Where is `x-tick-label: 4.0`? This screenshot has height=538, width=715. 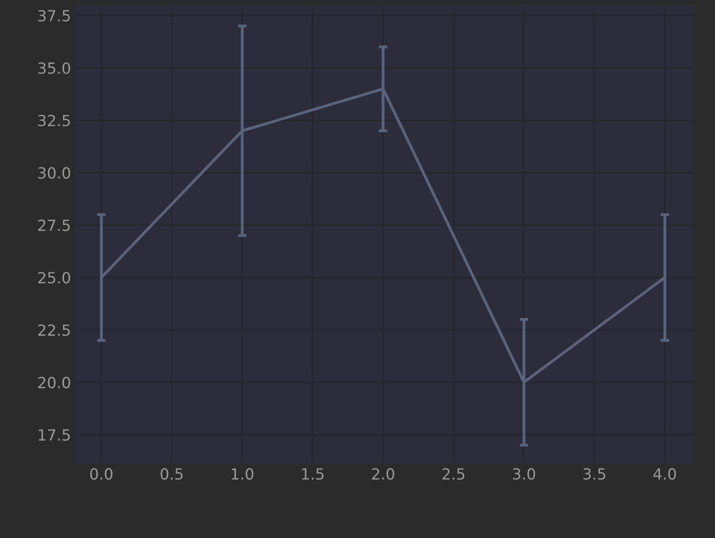
x-tick-label: 4.0 is located at coordinates (664, 474).